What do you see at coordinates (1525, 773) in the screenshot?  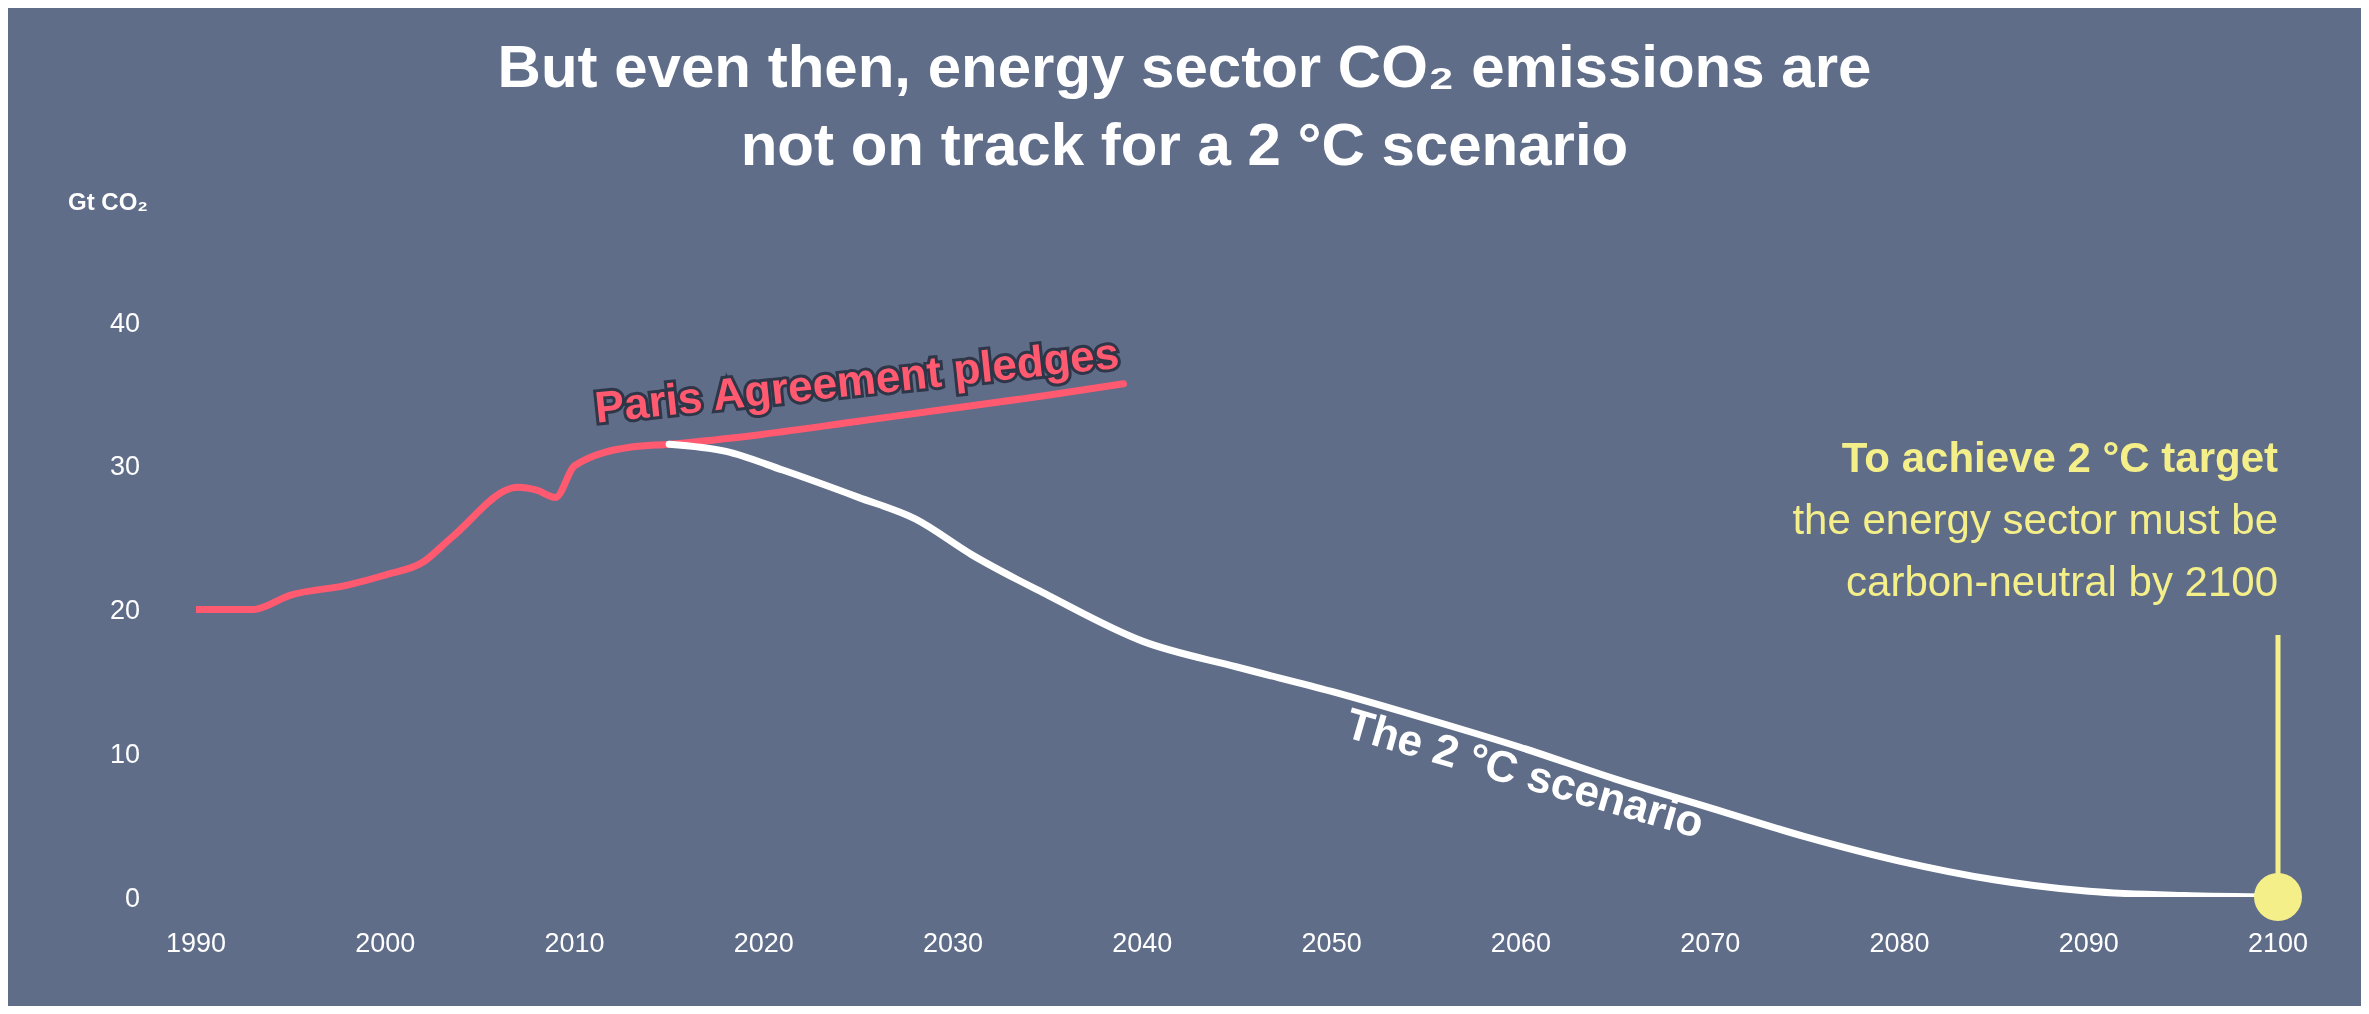 I see `text: The 2 °C scenario` at bounding box center [1525, 773].